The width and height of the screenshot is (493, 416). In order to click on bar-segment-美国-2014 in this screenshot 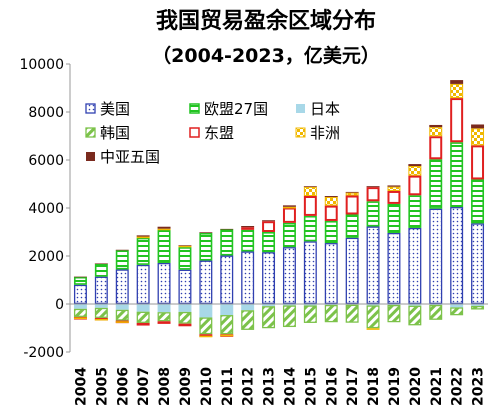, I will do `click(289, 276)`.